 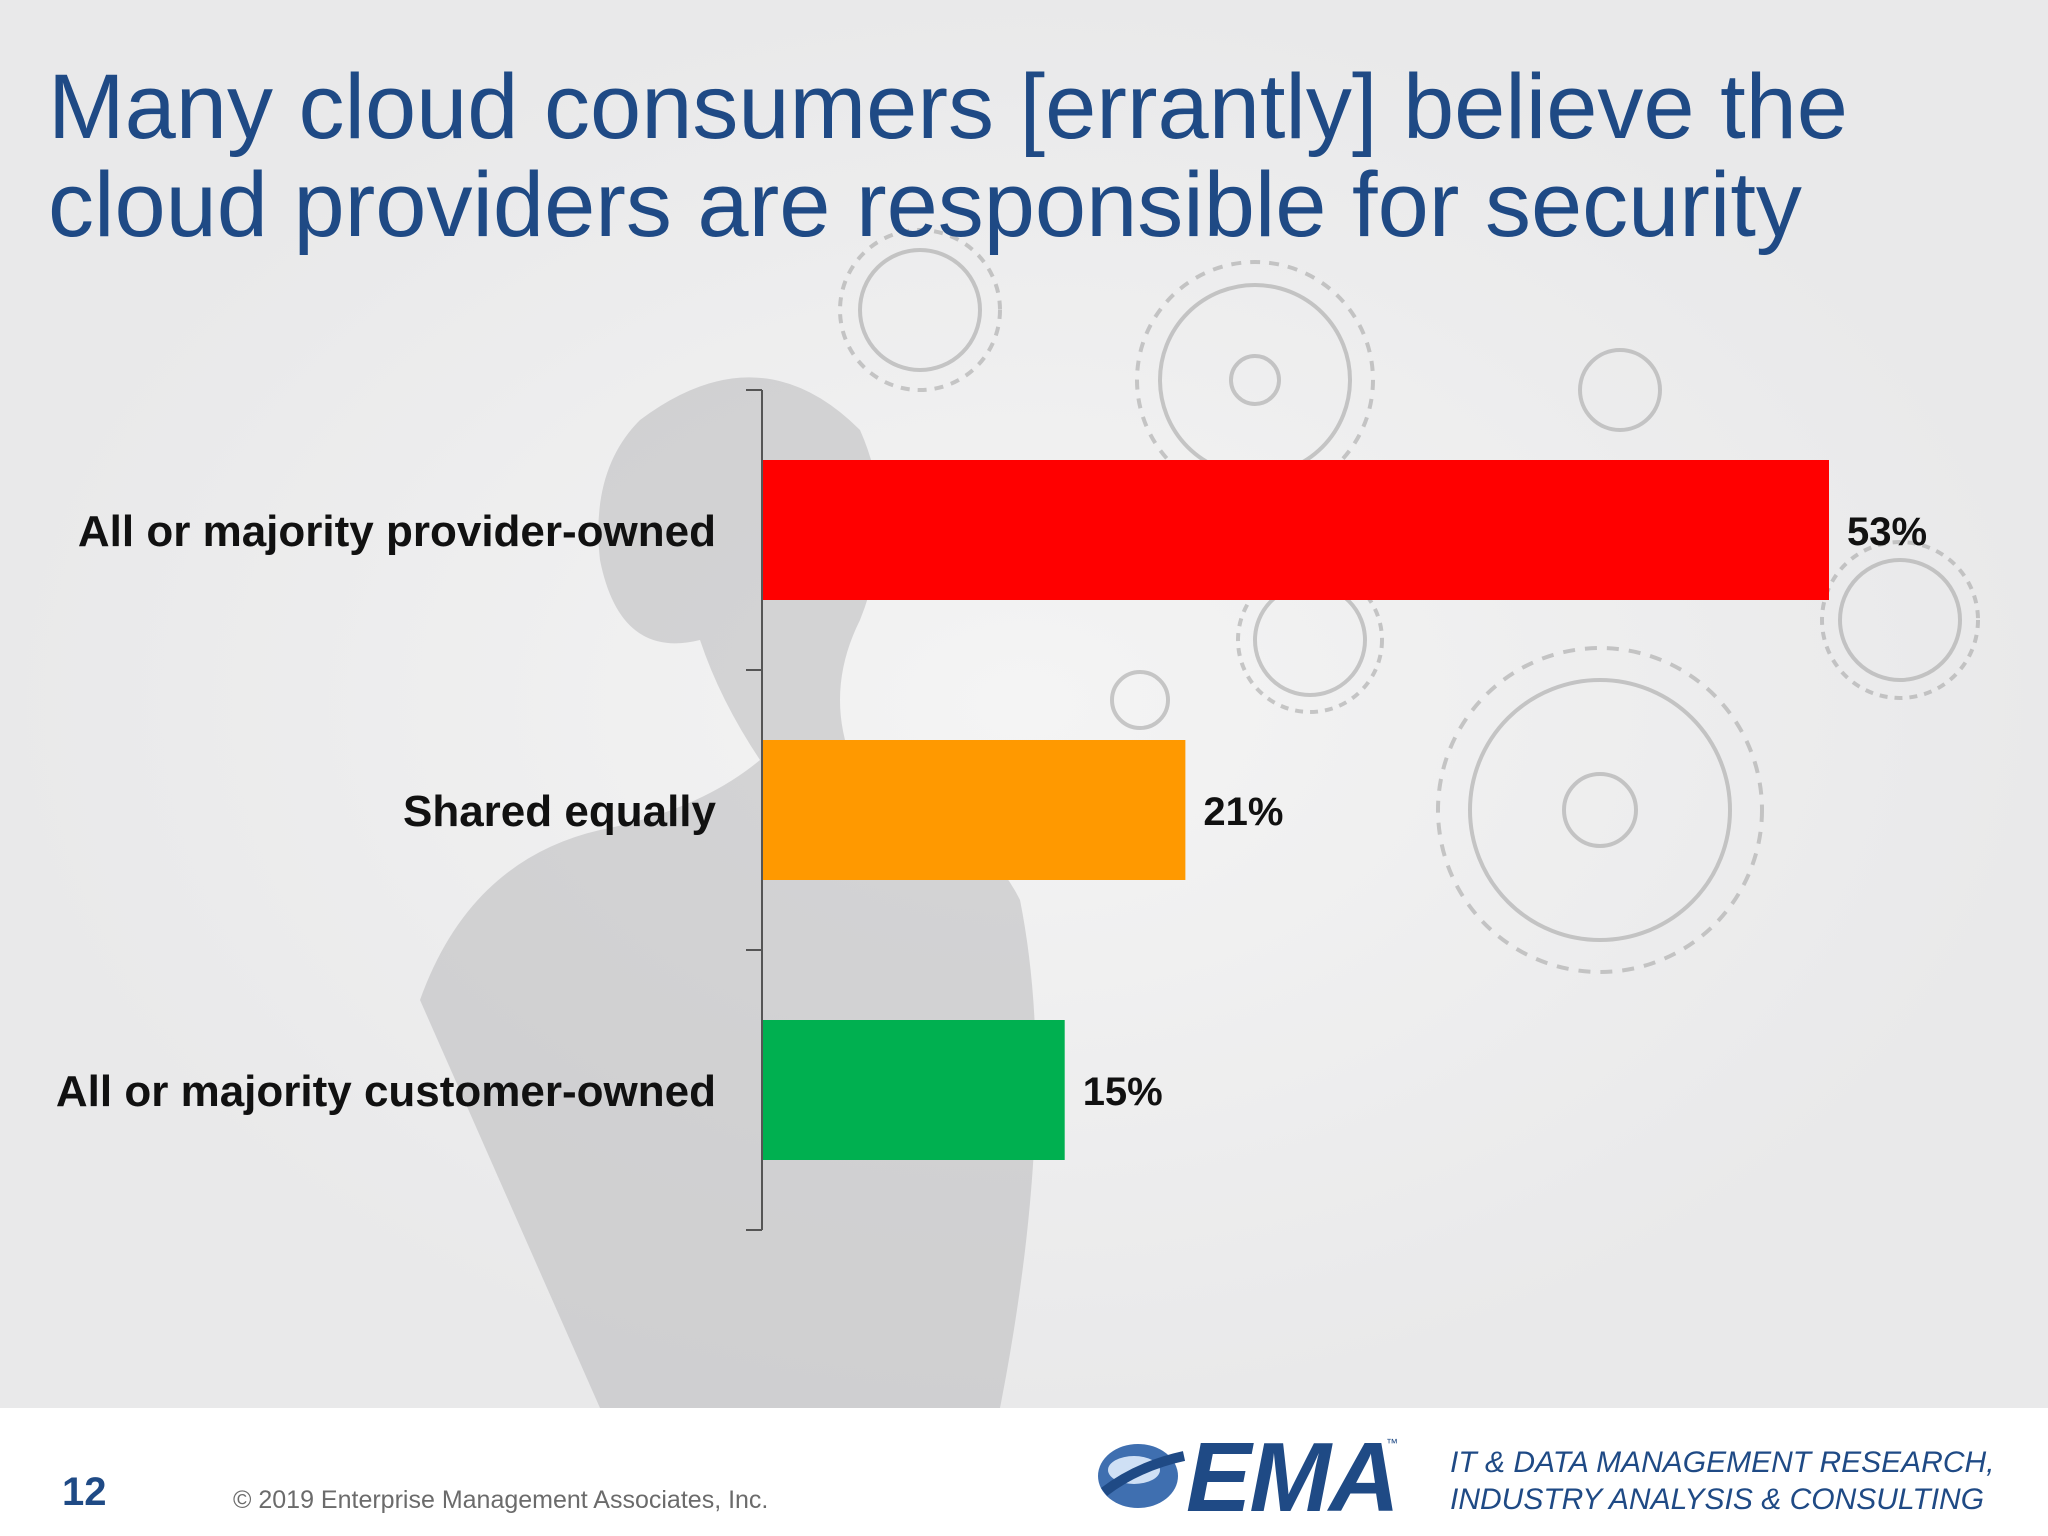 What do you see at coordinates (397, 531) in the screenshot?
I see `category-label-1: All or majority provider-owned` at bounding box center [397, 531].